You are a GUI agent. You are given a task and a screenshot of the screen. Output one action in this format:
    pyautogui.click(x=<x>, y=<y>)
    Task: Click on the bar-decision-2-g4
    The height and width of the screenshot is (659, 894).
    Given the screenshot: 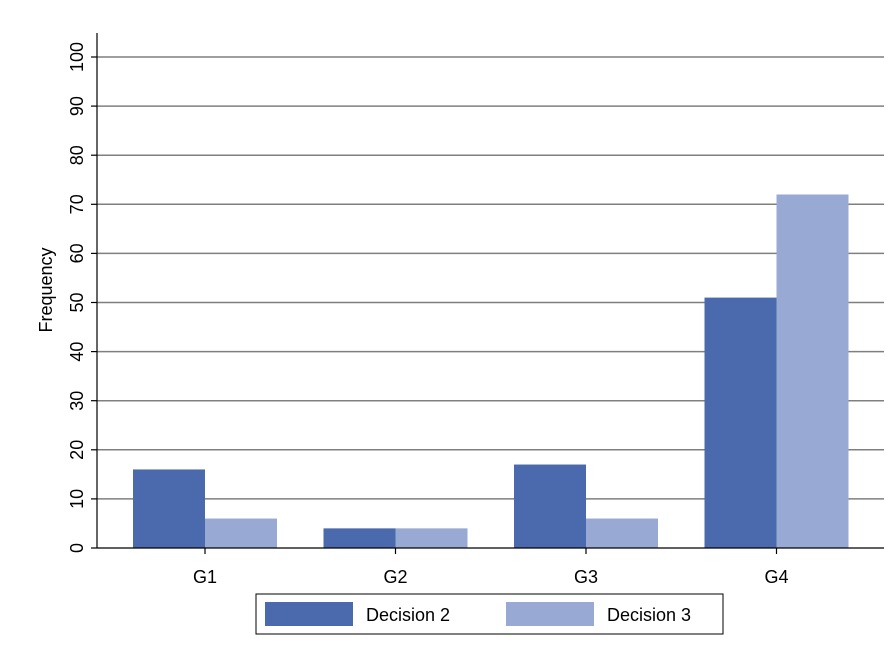 What is the action you would take?
    pyautogui.click(x=740, y=422)
    